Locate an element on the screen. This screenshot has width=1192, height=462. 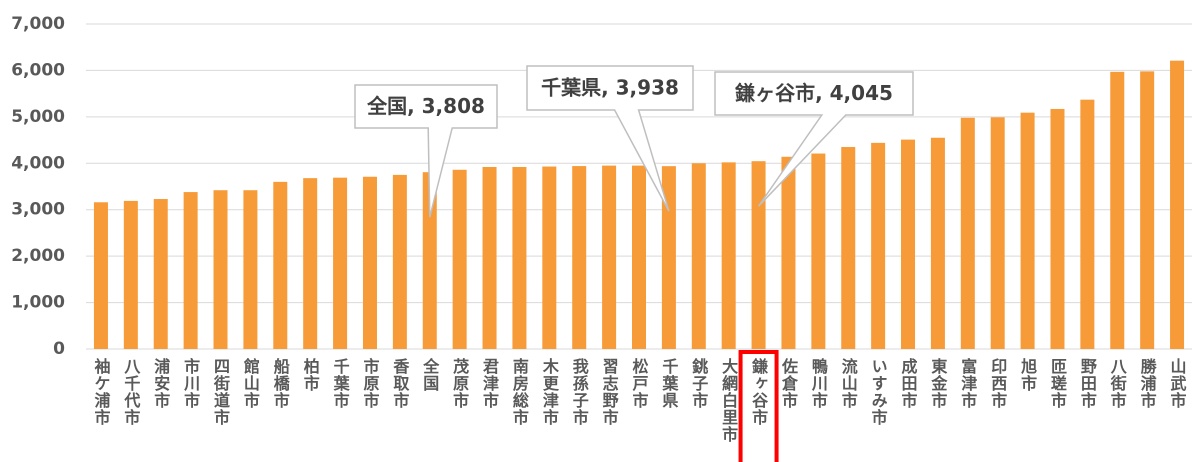
x-tick-label: 市原市 is located at coordinates (369, 383).